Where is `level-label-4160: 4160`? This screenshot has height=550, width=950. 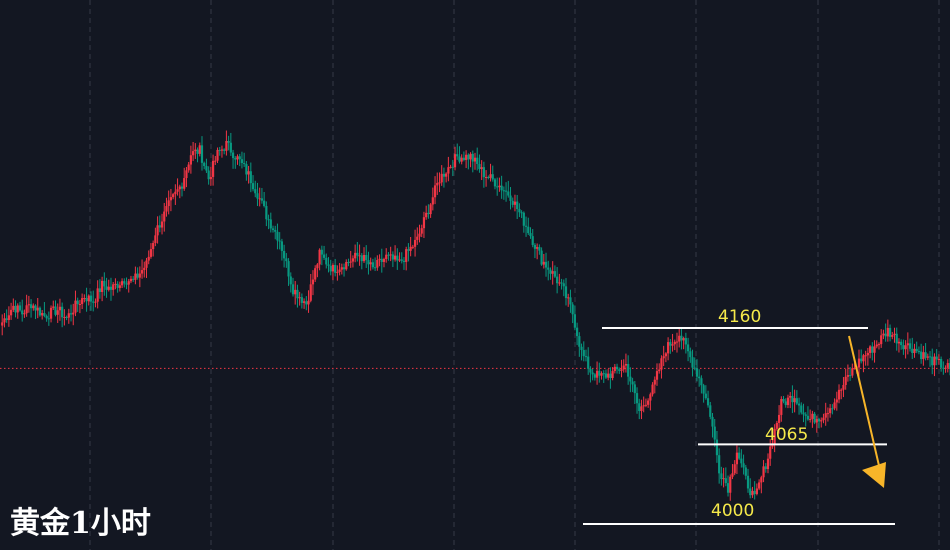
level-label-4160: 4160 is located at coordinates (739, 317).